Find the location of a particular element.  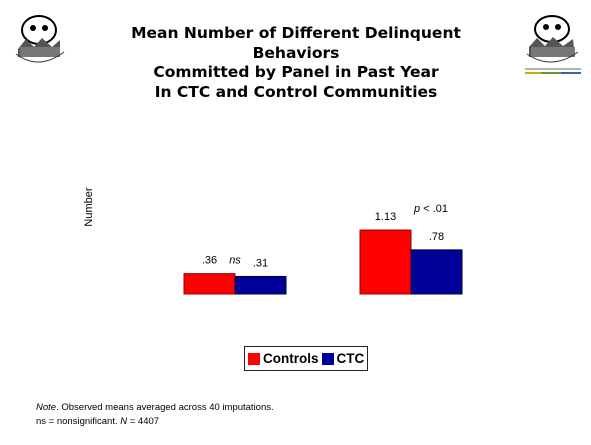

footnote-line-2: ns = nonsignificant. N = 4407 is located at coordinates (155, 422).